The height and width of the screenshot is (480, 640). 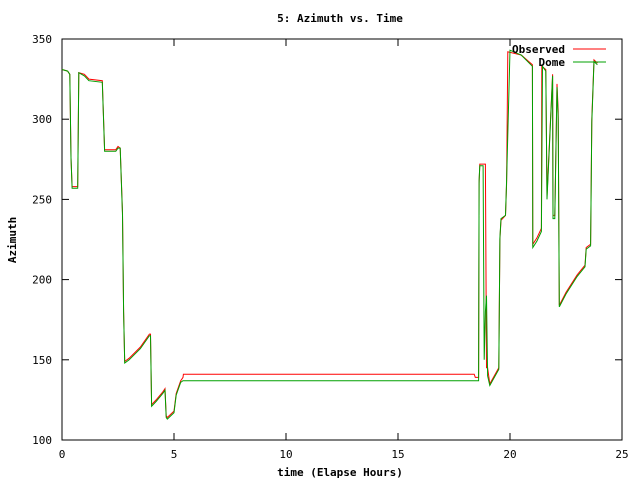 I want to click on y-tick-label: 350, so click(x=42, y=39).